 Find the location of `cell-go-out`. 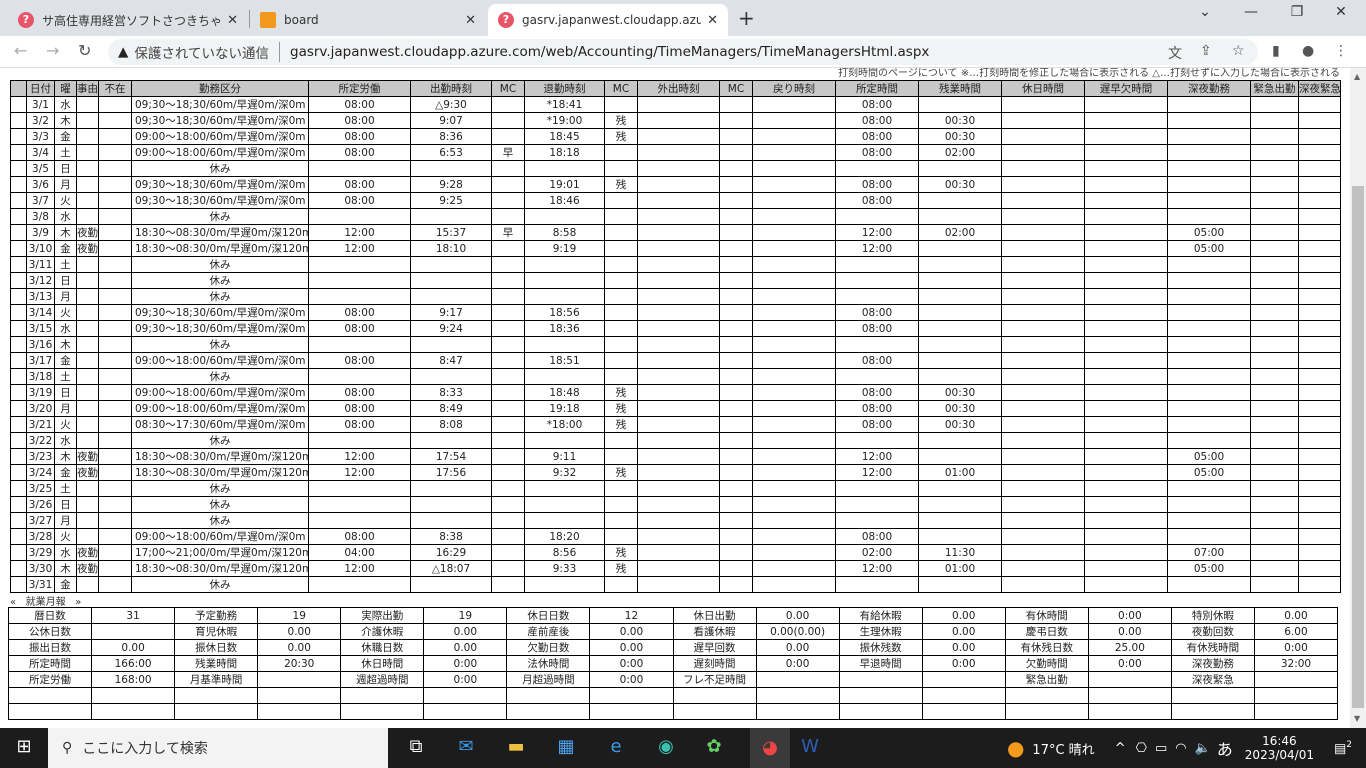

cell-go-out is located at coordinates (678, 392).